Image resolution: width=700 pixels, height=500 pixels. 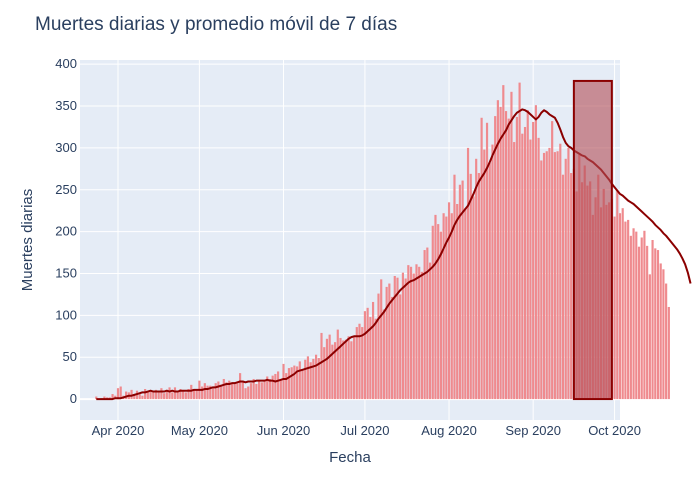 What do you see at coordinates (70, 356) in the screenshot?
I see `y-tick-label: 50` at bounding box center [70, 356].